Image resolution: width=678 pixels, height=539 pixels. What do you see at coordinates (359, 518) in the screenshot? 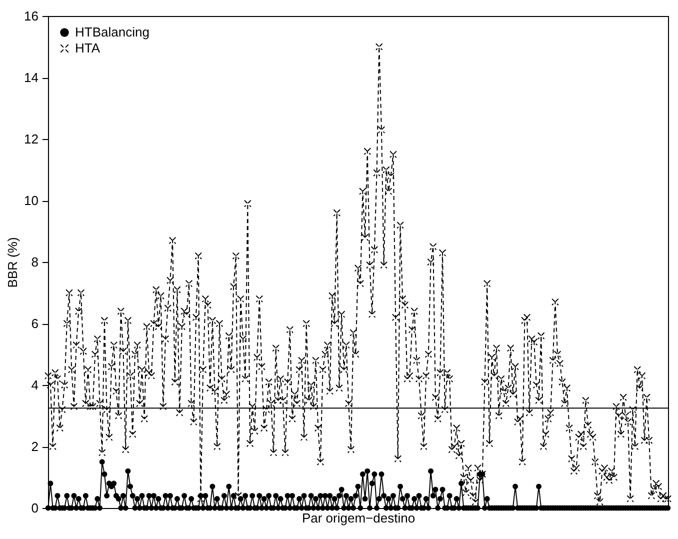
I see `x-axis-title: Par origem−destino` at bounding box center [359, 518].